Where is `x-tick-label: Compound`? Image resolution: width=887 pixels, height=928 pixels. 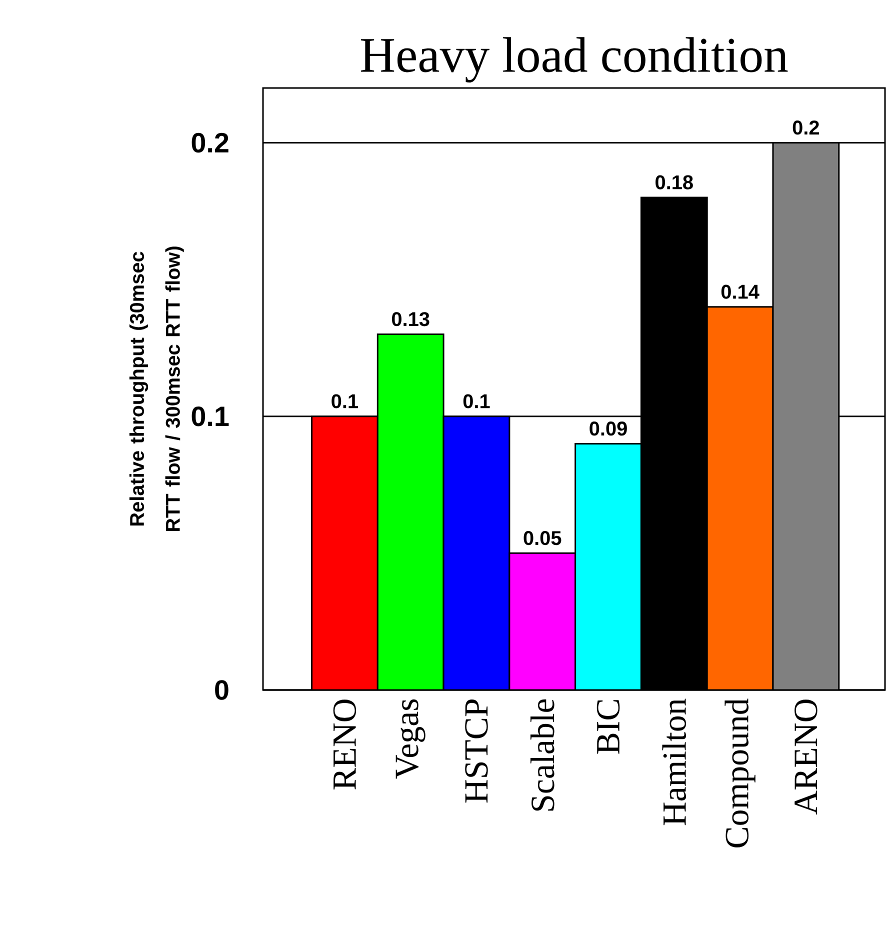 x-tick-label: Compound is located at coordinates (740, 773).